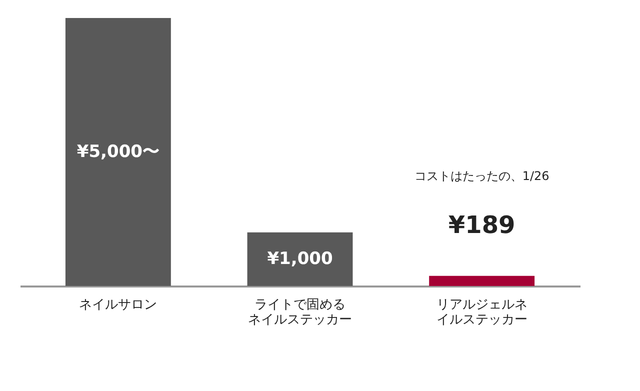 The image size is (640, 391). Describe the element at coordinates (482, 224) in the screenshot. I see `data-label: ¥189` at that location.